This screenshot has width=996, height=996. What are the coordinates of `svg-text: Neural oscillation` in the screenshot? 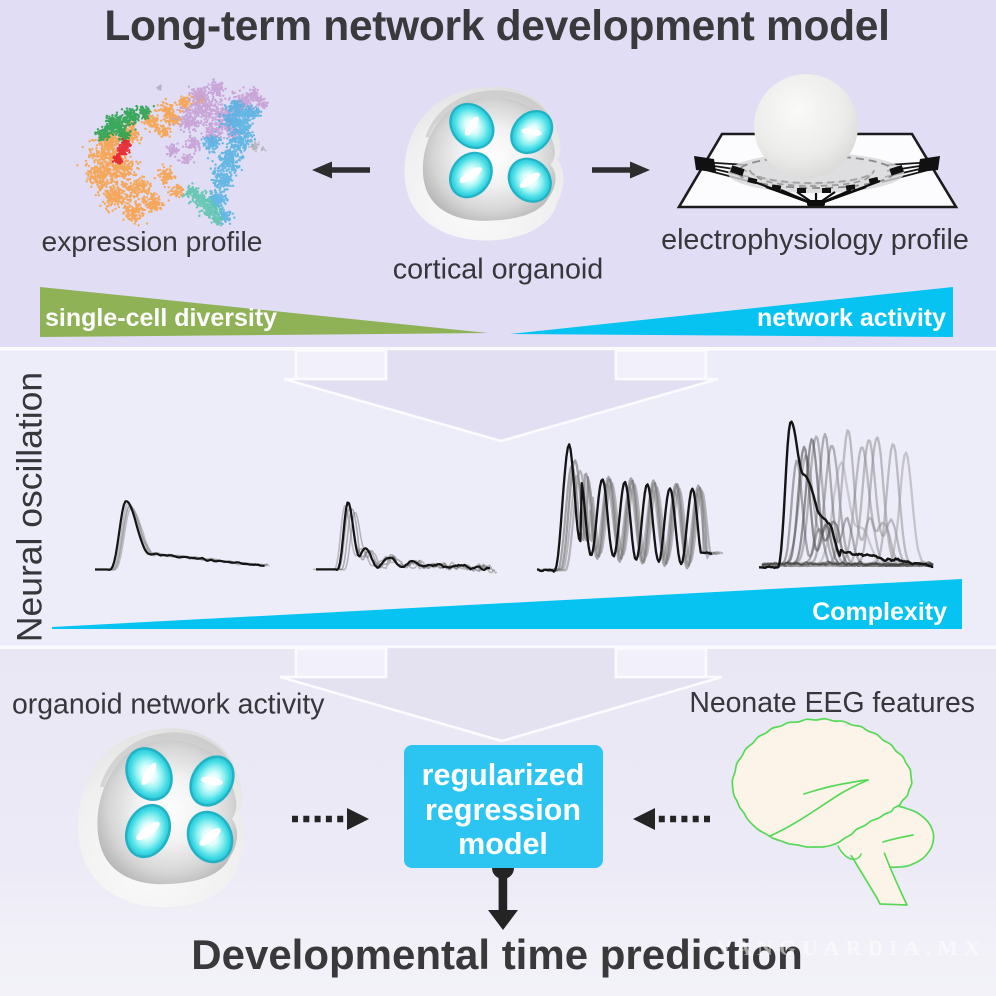 It's located at (30, 507).